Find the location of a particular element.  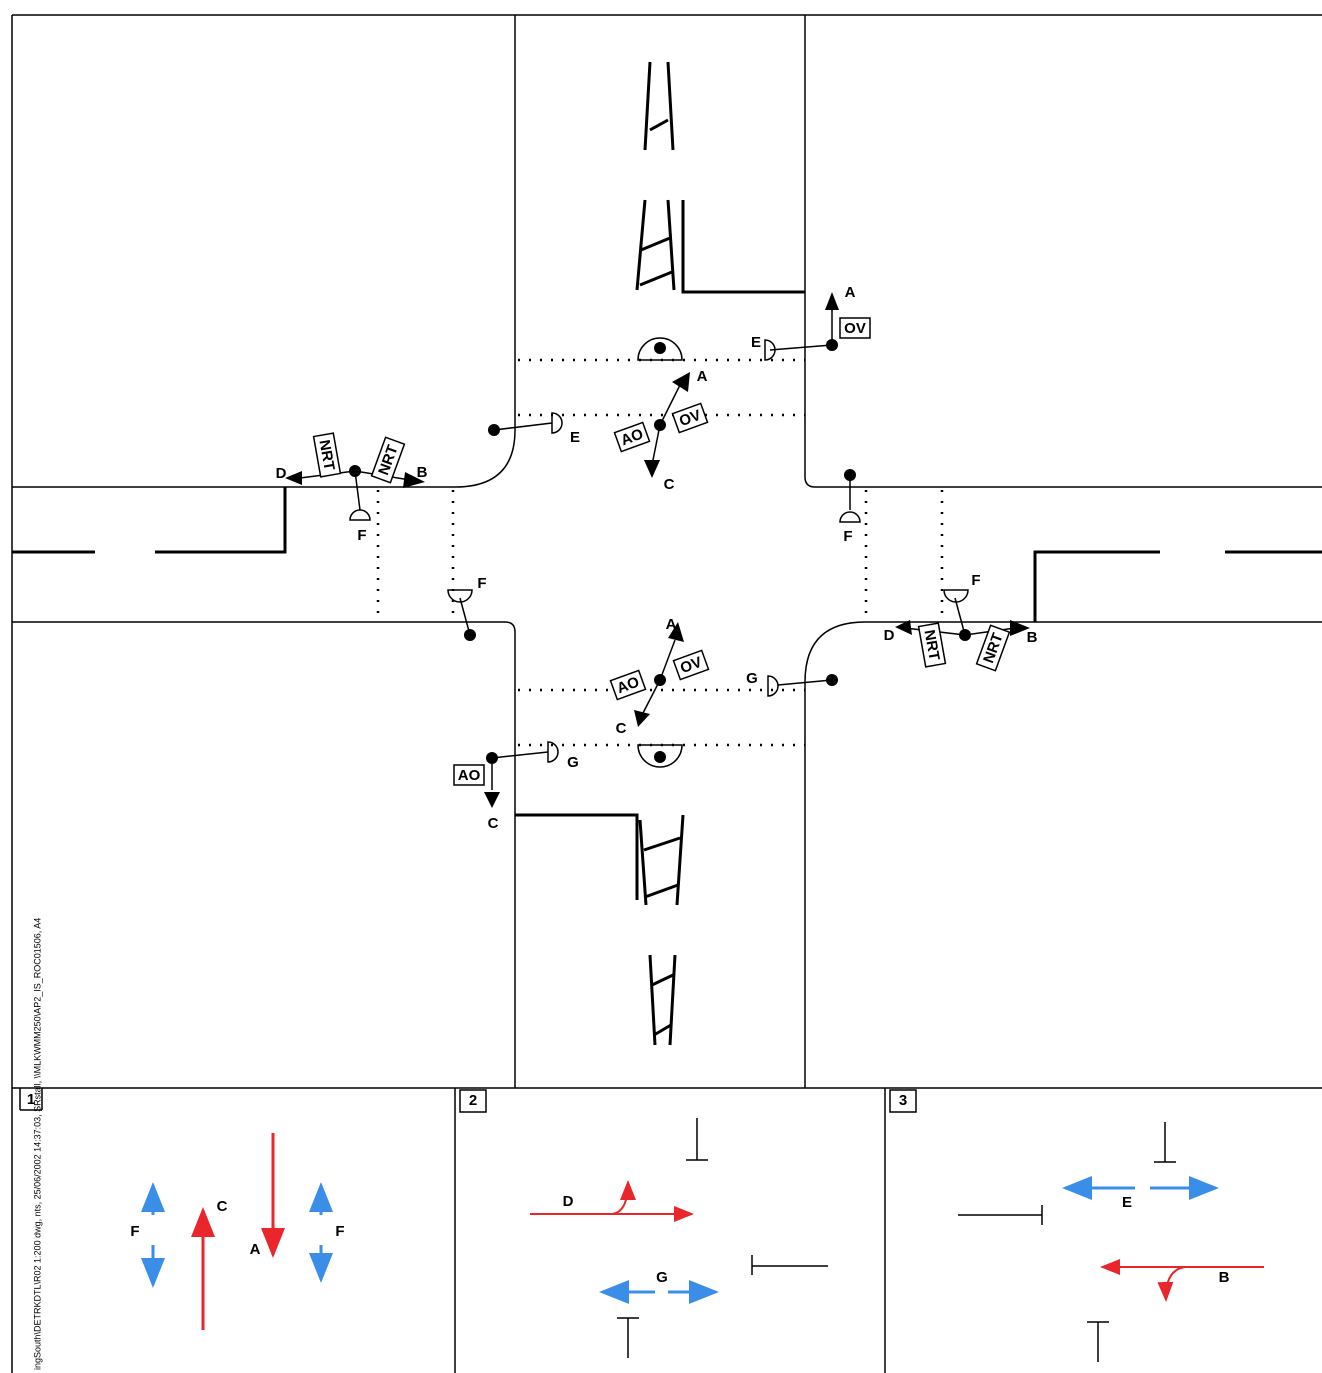

plan-label: B is located at coordinates (422, 472).